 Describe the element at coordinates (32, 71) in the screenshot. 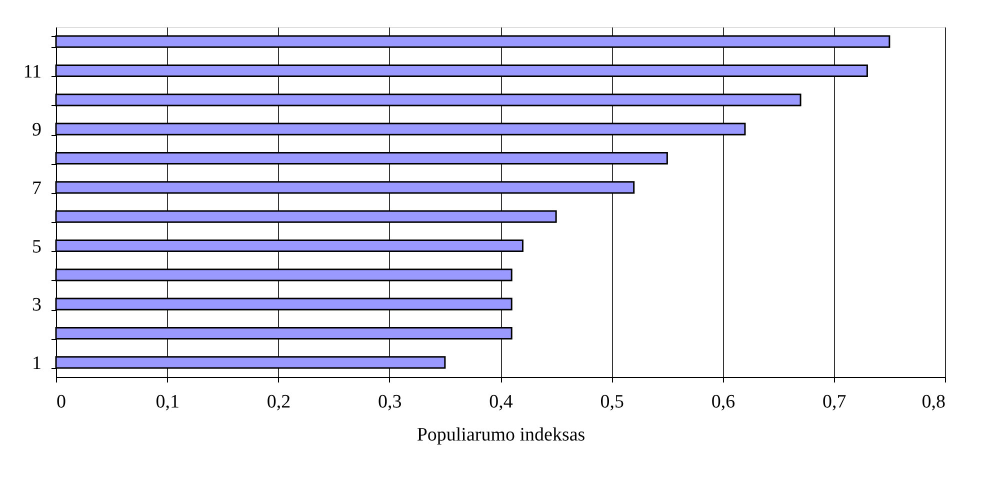

I see `y-tick-label: 11` at that location.